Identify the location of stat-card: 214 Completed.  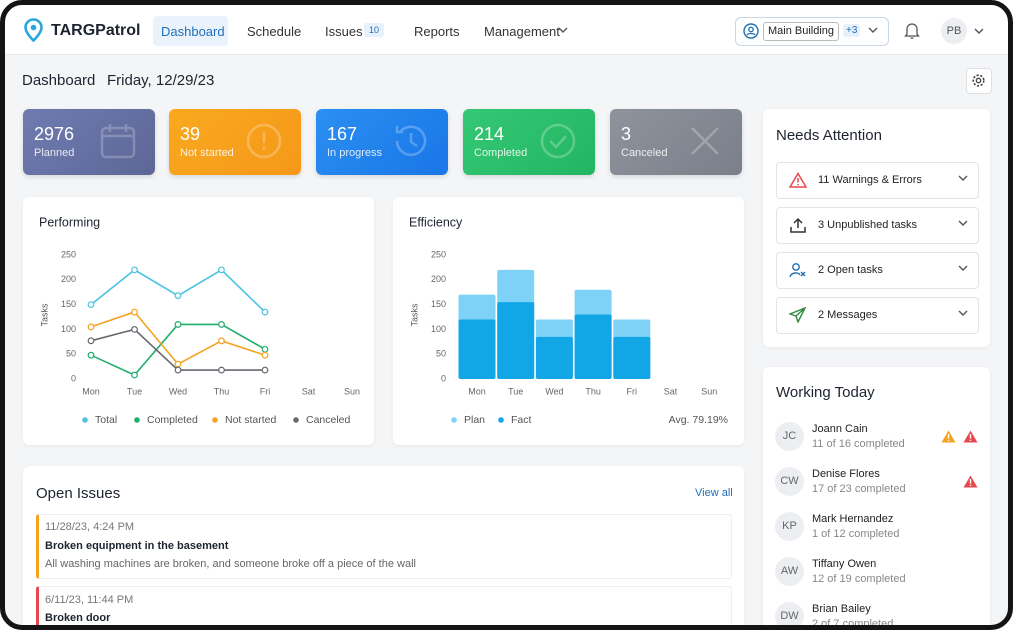
(529, 142).